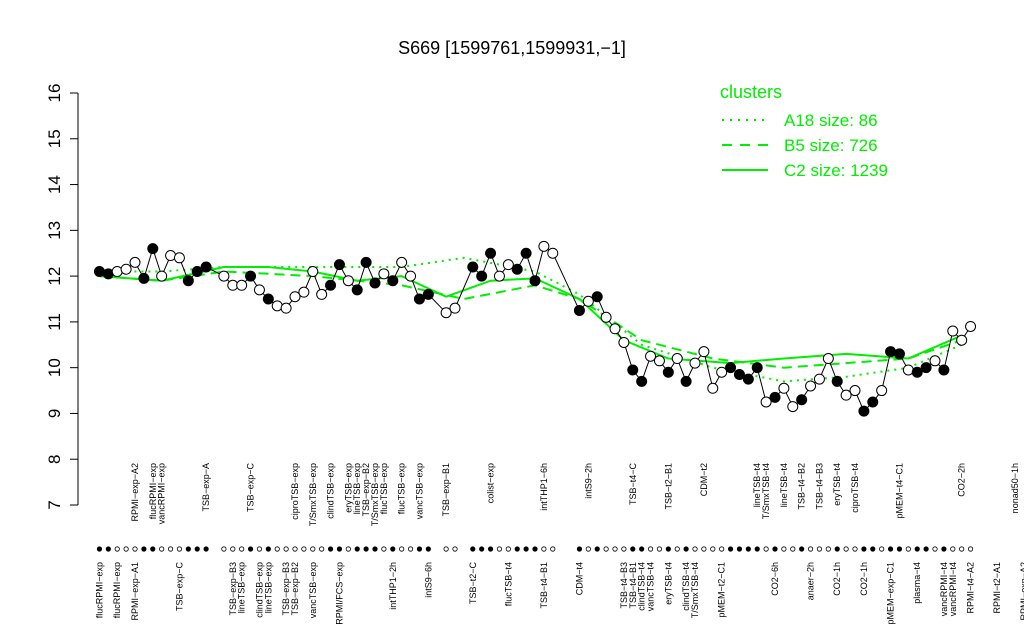  I want to click on y-tick-label: 13, so click(54, 230).